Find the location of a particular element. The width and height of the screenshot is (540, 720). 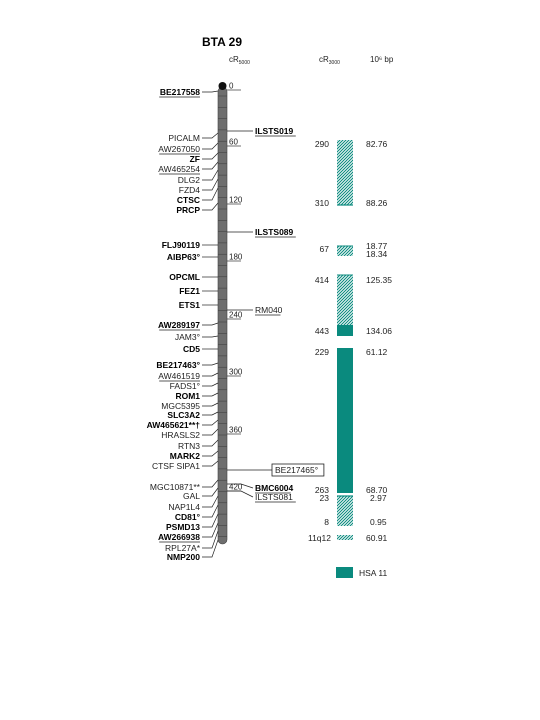

segment-1-bp-end: 88.26 is located at coordinates (377, 203).